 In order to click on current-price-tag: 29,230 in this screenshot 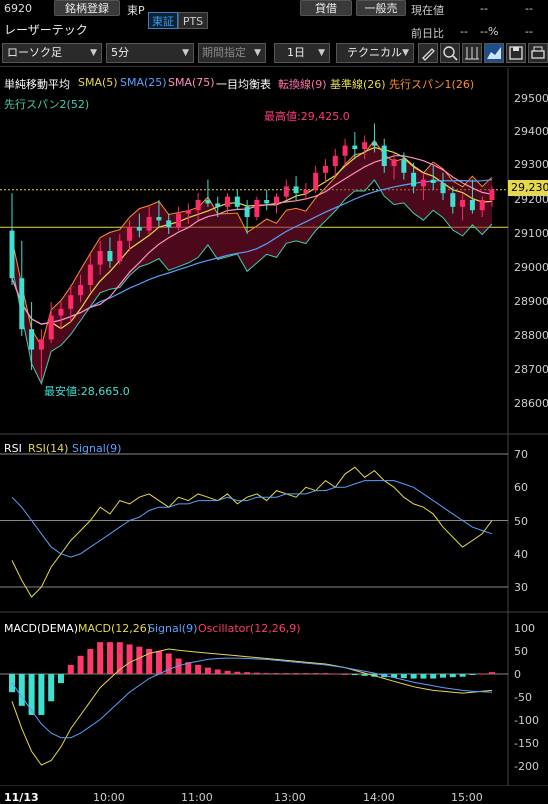, I will do `click(528, 188)`.